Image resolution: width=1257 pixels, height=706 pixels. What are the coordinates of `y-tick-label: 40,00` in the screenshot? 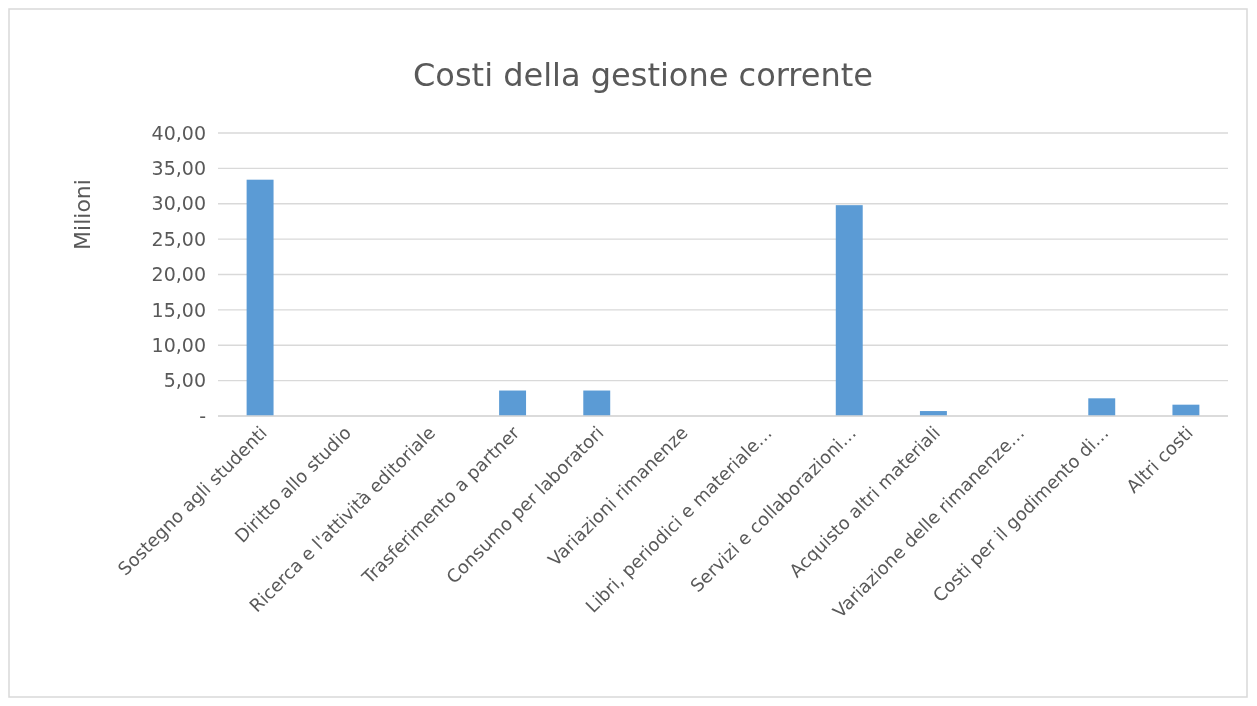 It's located at (178, 132).